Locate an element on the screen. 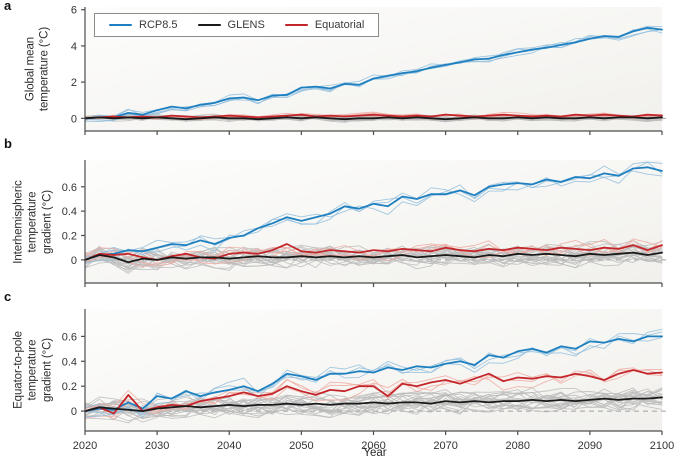  panel-letter-c: c is located at coordinates (8, 296).